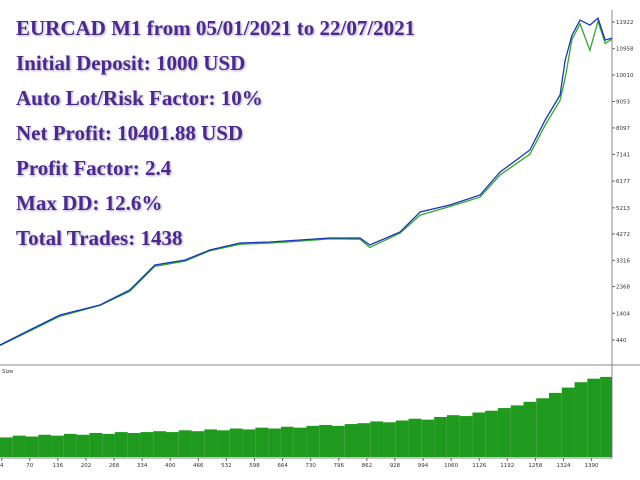 The width and height of the screenshot is (640, 480). Describe the element at coordinates (198, 466) in the screenshot. I see `x-tick-label: 466` at that location.